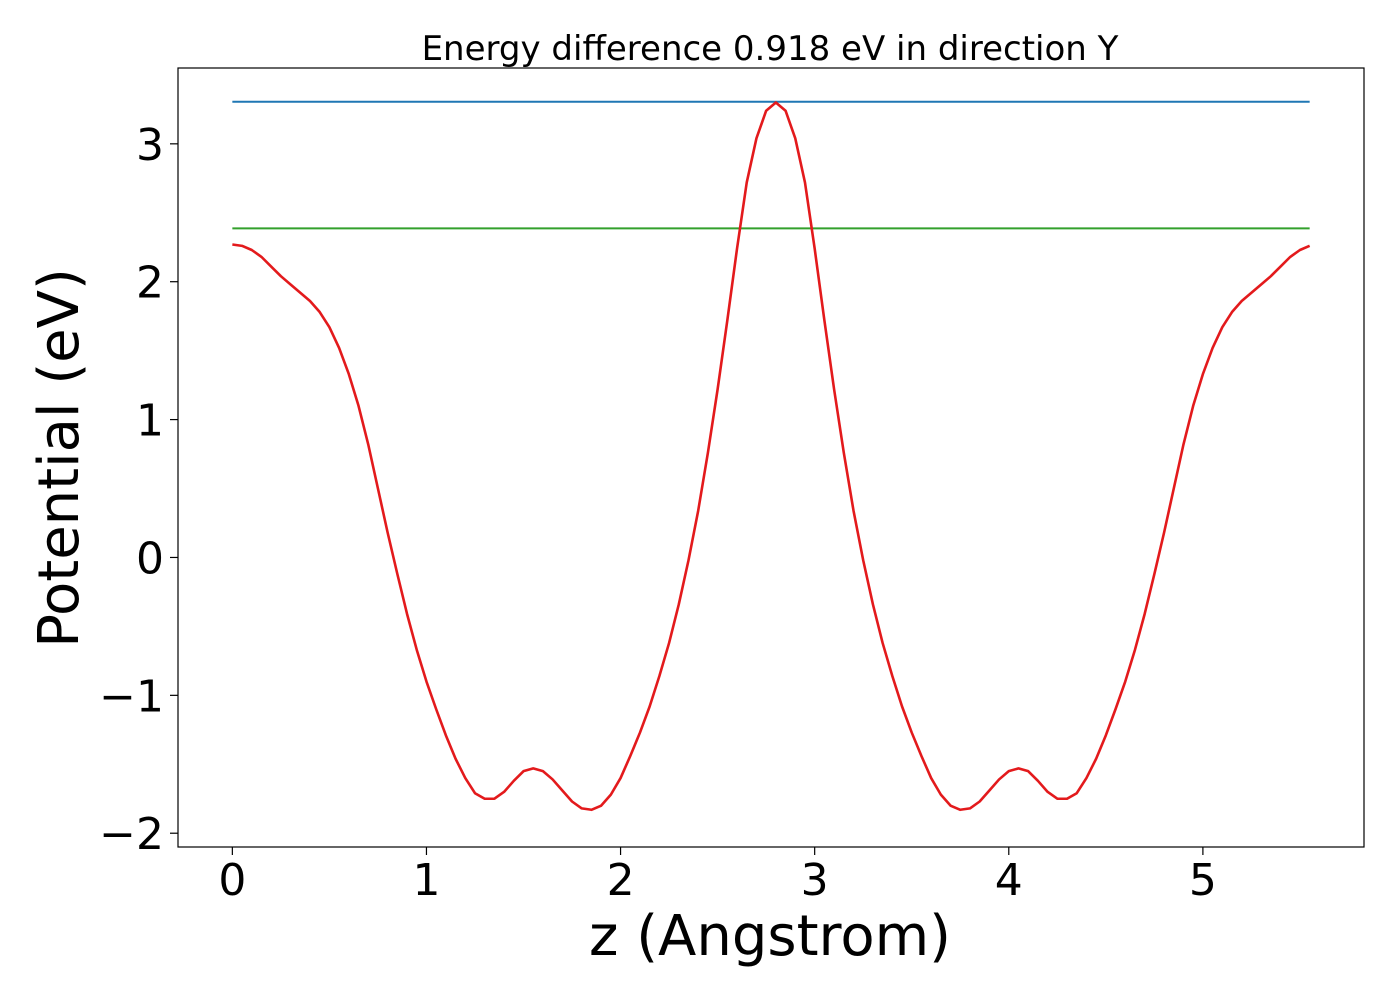 The width and height of the screenshot is (1400, 1000). Describe the element at coordinates (1009, 880) in the screenshot. I see `x-tick-label-4: 4` at that location.